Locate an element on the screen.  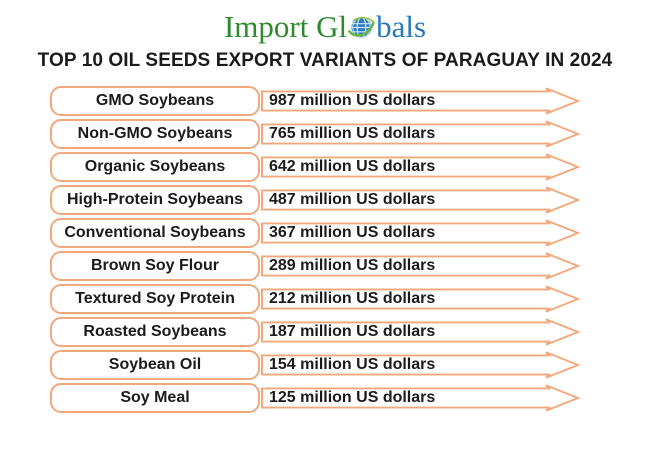
row-label-box: Roasted Soybeans is located at coordinates (155, 332).